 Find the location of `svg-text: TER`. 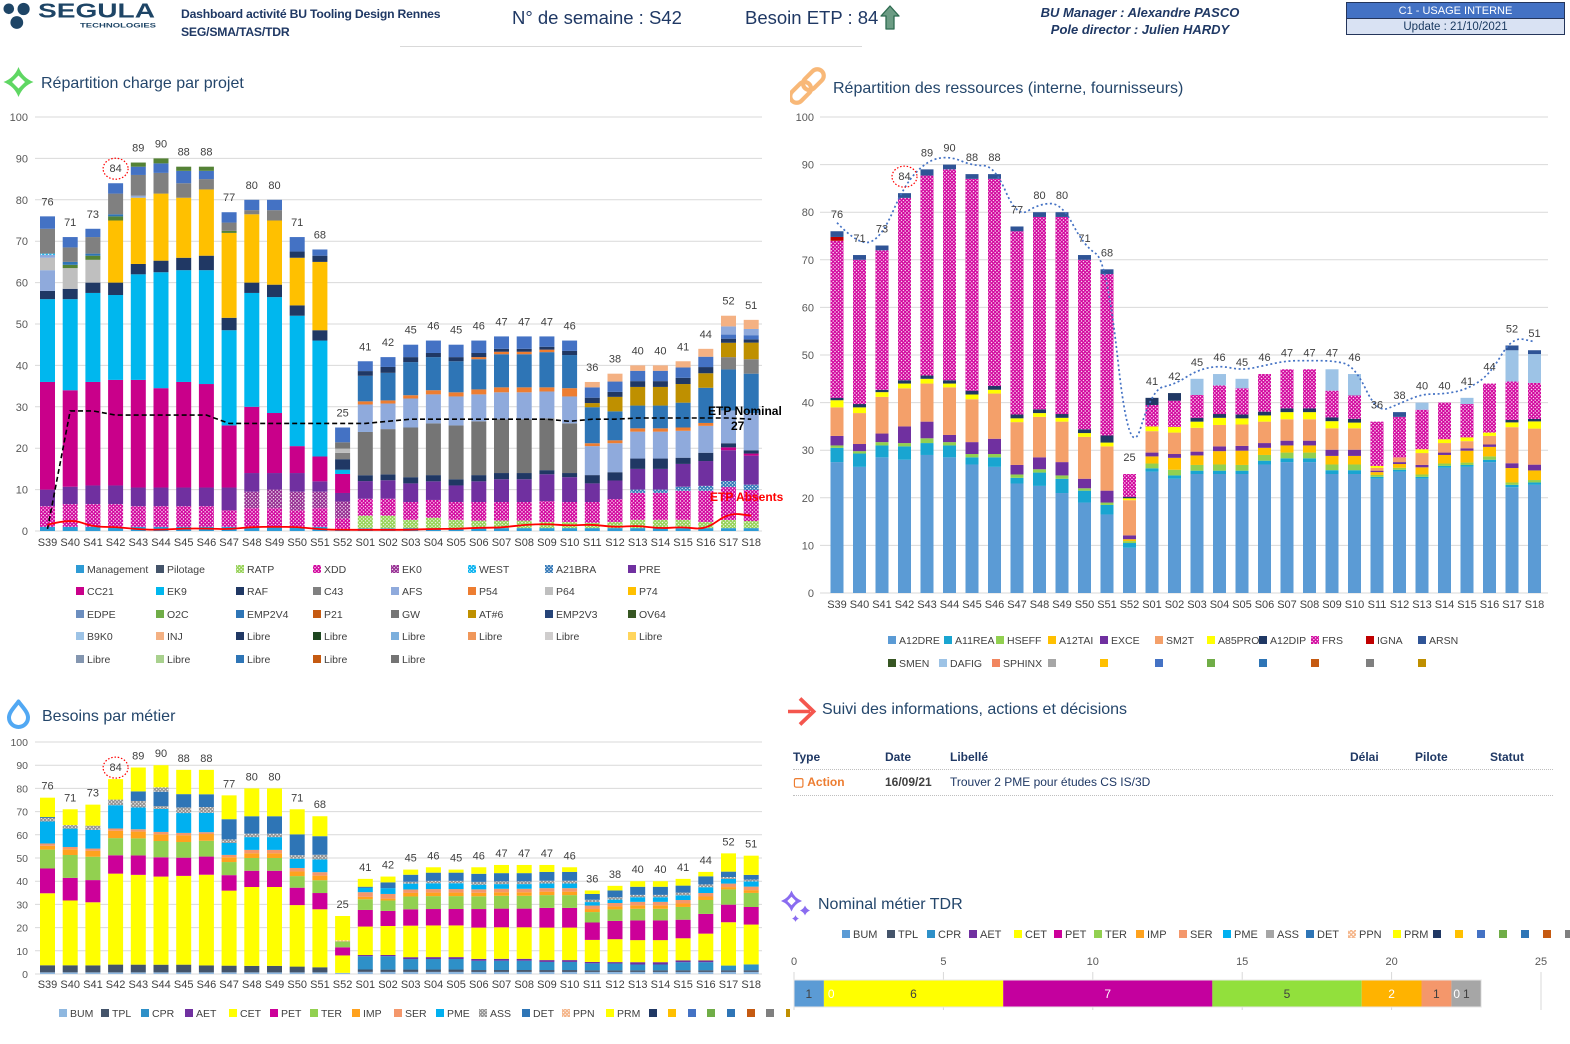

svg-text: TER is located at coordinates (331, 1014).